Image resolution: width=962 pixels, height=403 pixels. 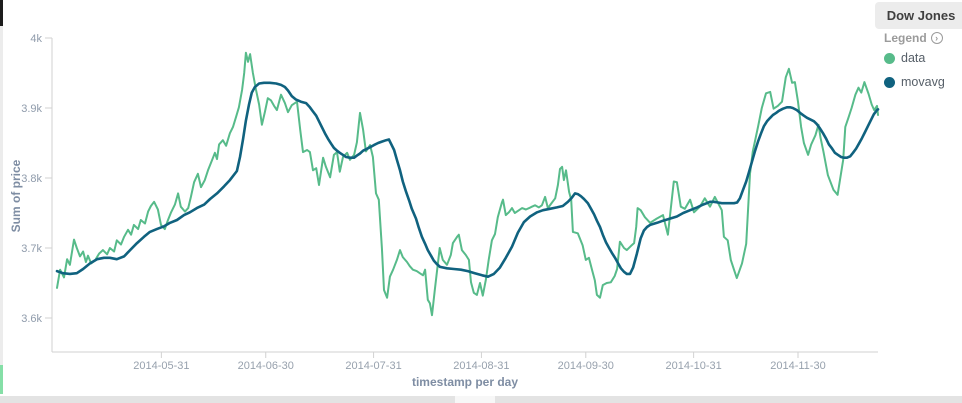 What do you see at coordinates (797, 366) in the screenshot?
I see `x-tick-label: 2014-11-30` at bounding box center [797, 366].